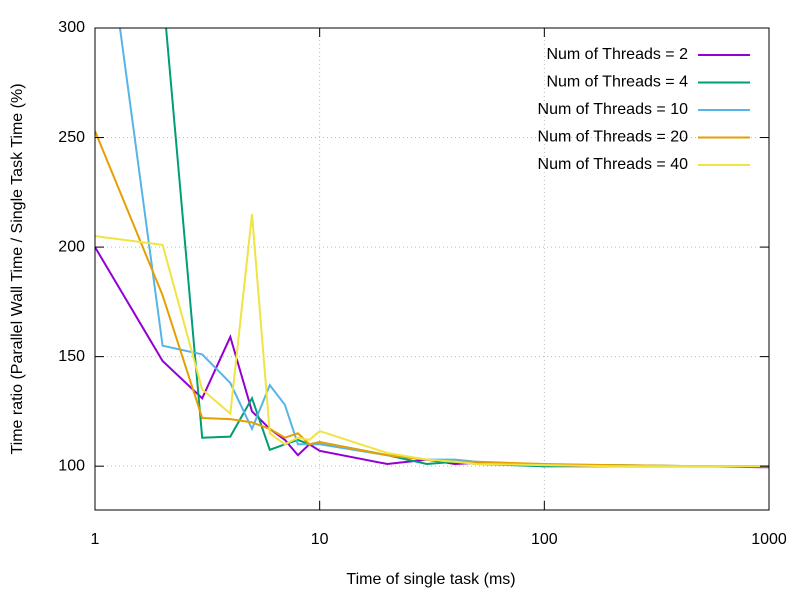  I want to click on legend-label: Num of Threads = 40, so click(613, 164).